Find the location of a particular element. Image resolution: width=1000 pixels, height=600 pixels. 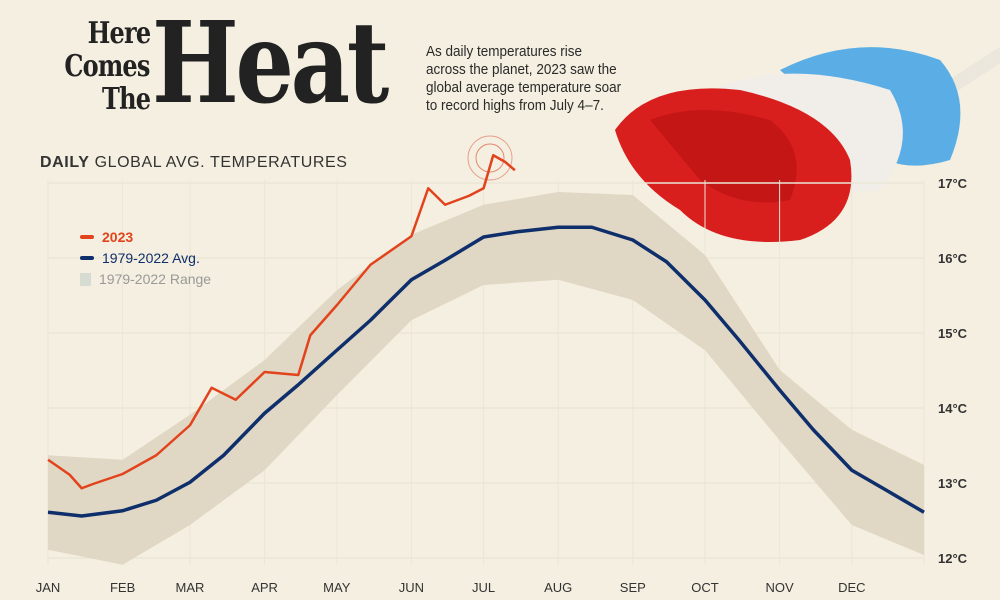

x-tick-label: NOV is located at coordinates (780, 587).